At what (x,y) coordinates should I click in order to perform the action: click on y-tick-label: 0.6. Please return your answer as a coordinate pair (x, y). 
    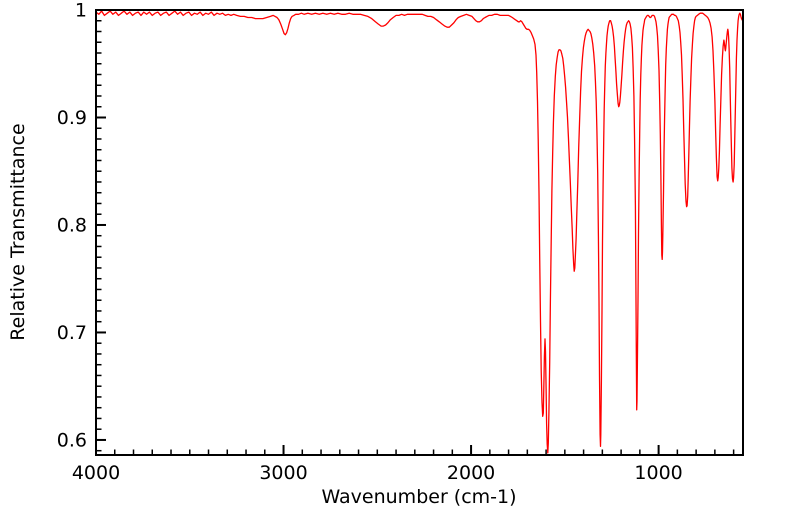
    Looking at the image, I should click on (72, 440).